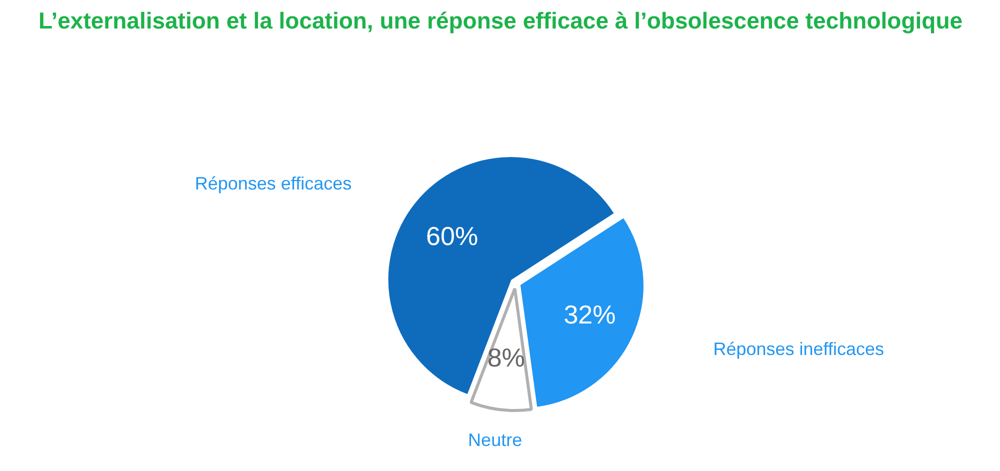 The height and width of the screenshot is (471, 1000). I want to click on slice-label: Neutre, so click(495, 440).